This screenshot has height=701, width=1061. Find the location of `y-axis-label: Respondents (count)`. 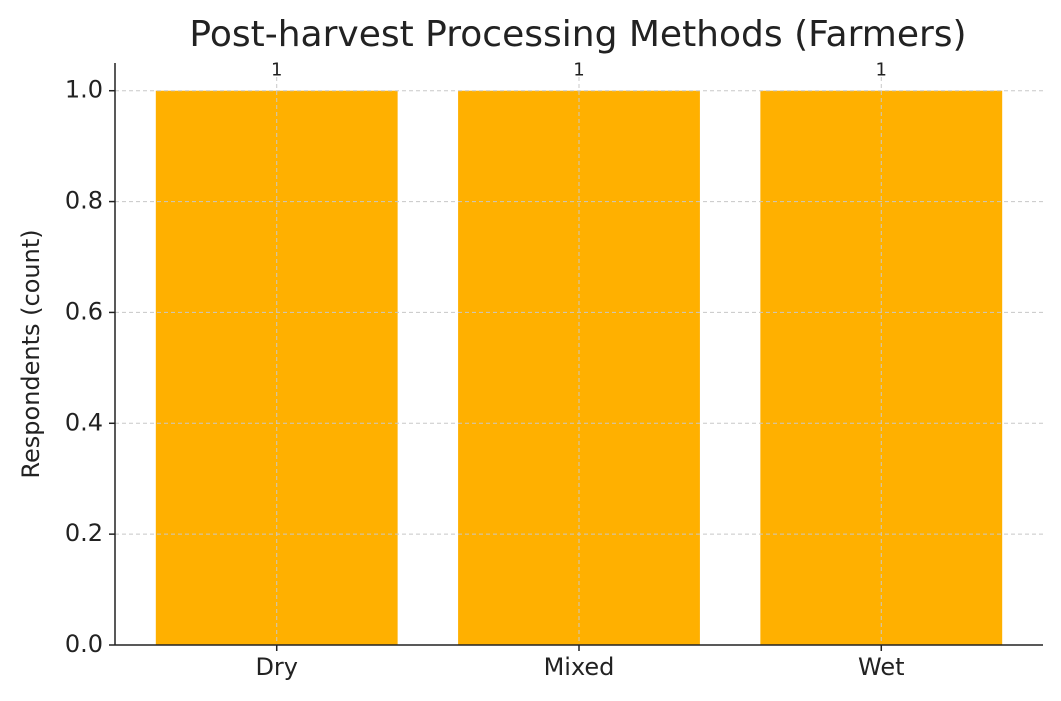

y-axis-label: Respondents (count) is located at coordinates (31, 353).